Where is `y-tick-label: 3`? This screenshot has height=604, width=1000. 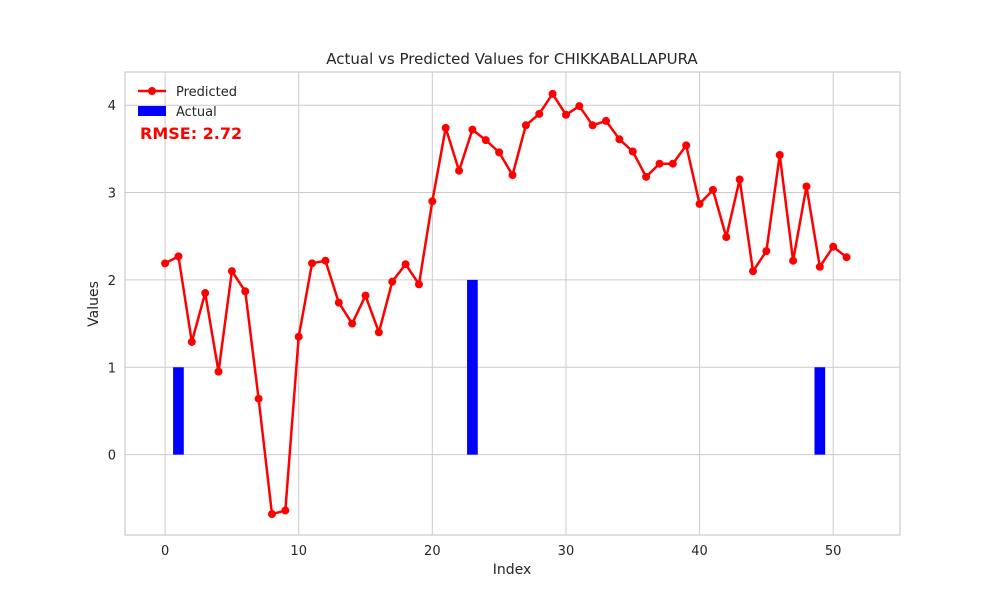 y-tick-label: 3 is located at coordinates (112, 194).